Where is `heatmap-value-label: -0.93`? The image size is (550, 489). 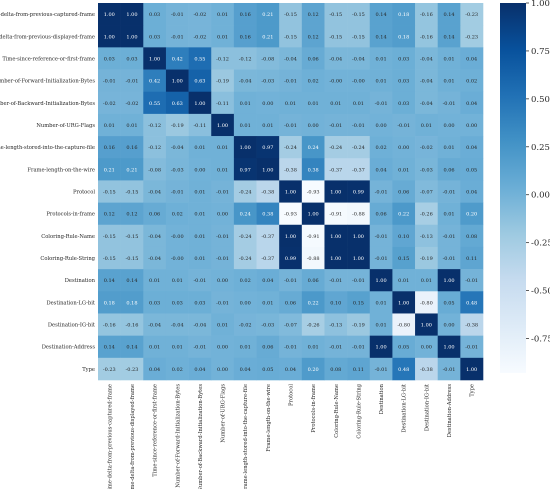
heatmap-value-label: -0.93 is located at coordinates (313, 193).